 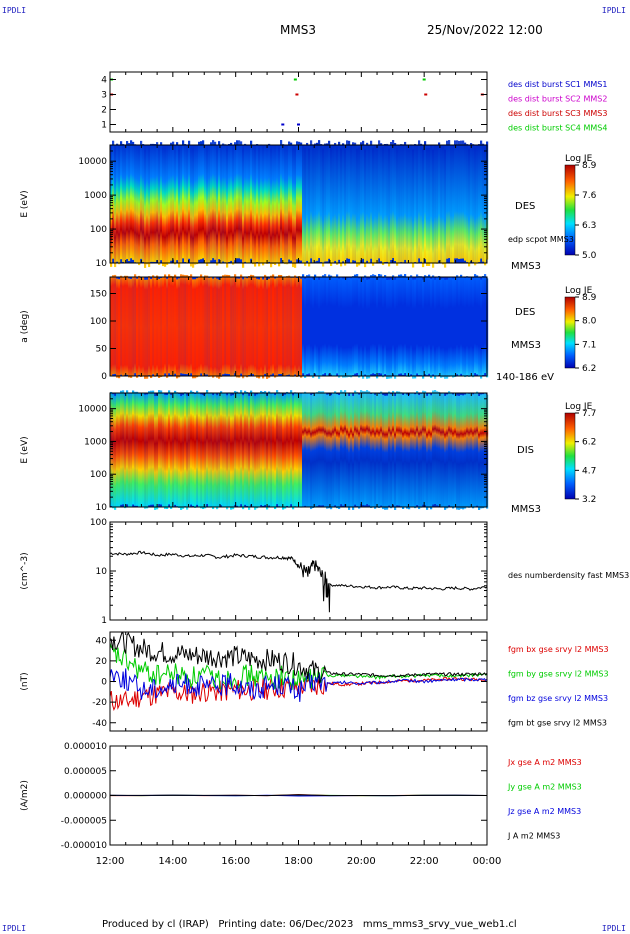 What do you see at coordinates (283, 124) in the screenshot?
I see `burst-point` at bounding box center [283, 124].